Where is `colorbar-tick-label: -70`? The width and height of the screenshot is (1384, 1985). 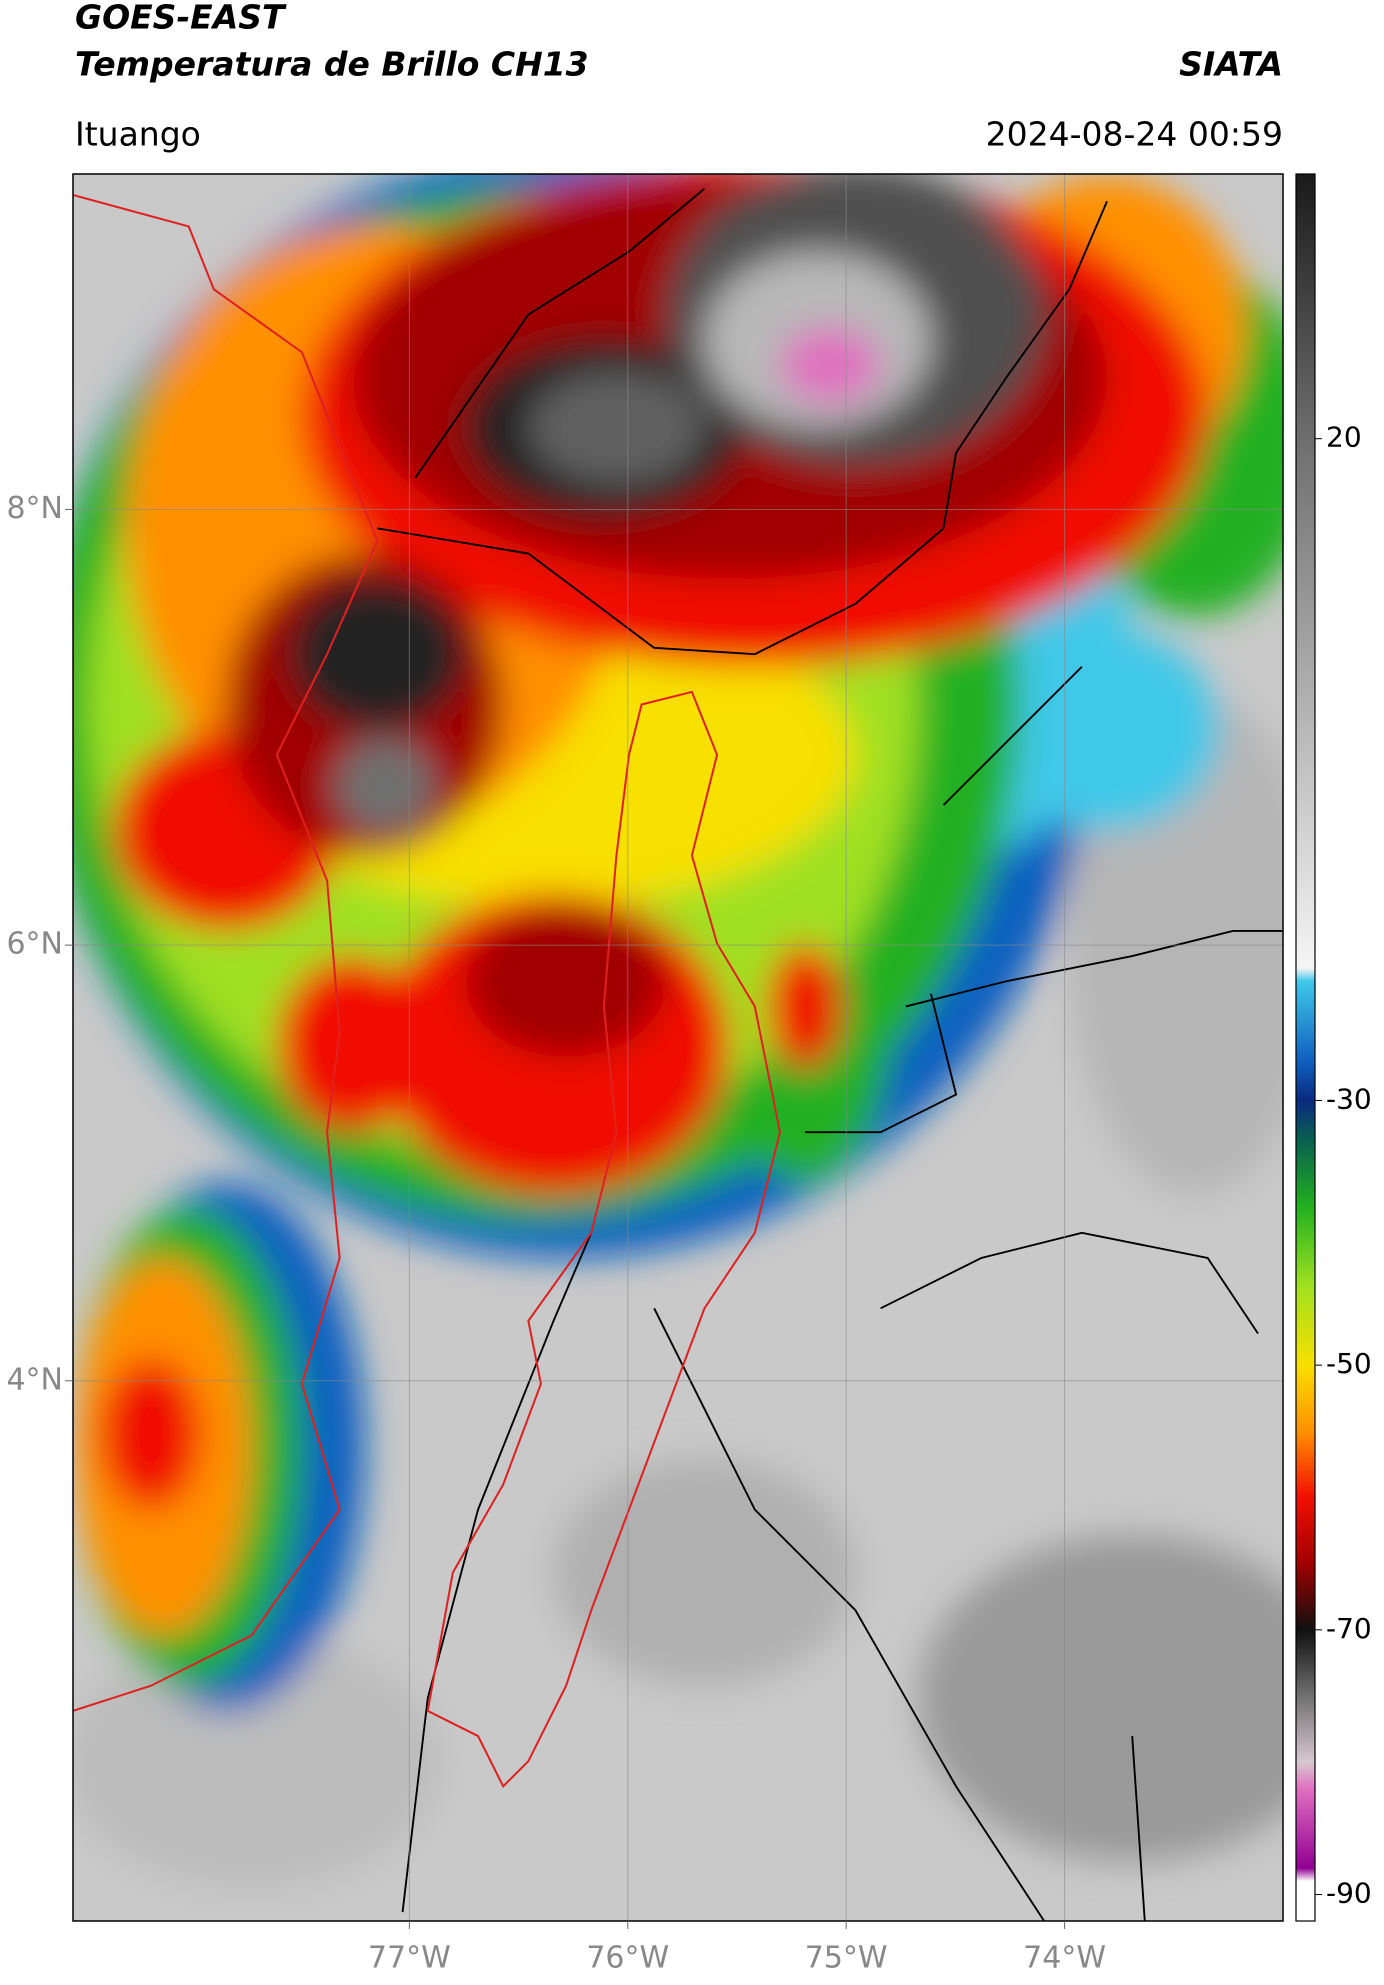
colorbar-tick-label: -70 is located at coordinates (1349, 1628).